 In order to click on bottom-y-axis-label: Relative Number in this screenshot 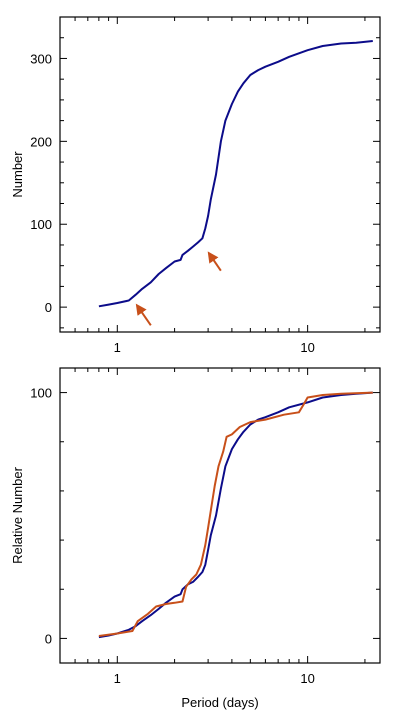, I will do `click(17, 514)`.